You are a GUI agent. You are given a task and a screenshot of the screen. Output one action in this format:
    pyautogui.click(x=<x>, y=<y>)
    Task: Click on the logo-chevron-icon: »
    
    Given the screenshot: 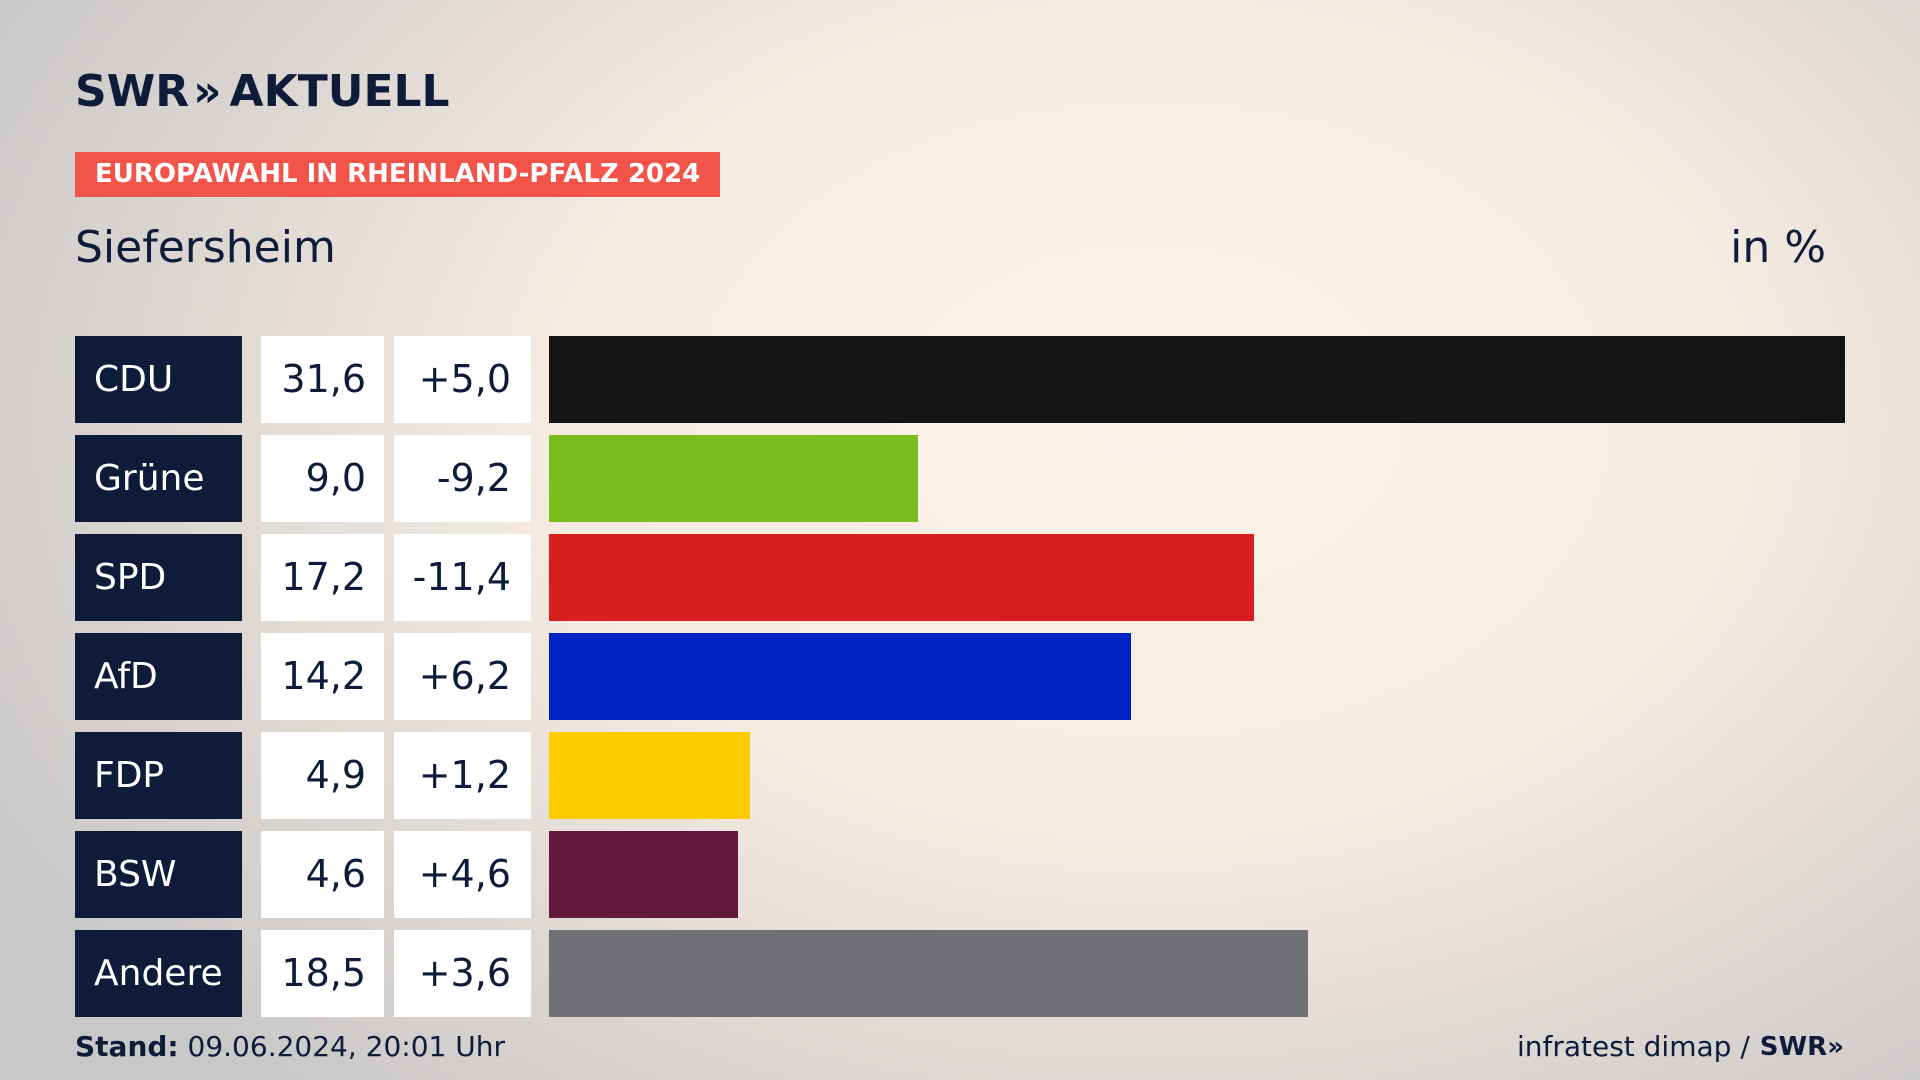 What is the action you would take?
    pyautogui.click(x=207, y=91)
    